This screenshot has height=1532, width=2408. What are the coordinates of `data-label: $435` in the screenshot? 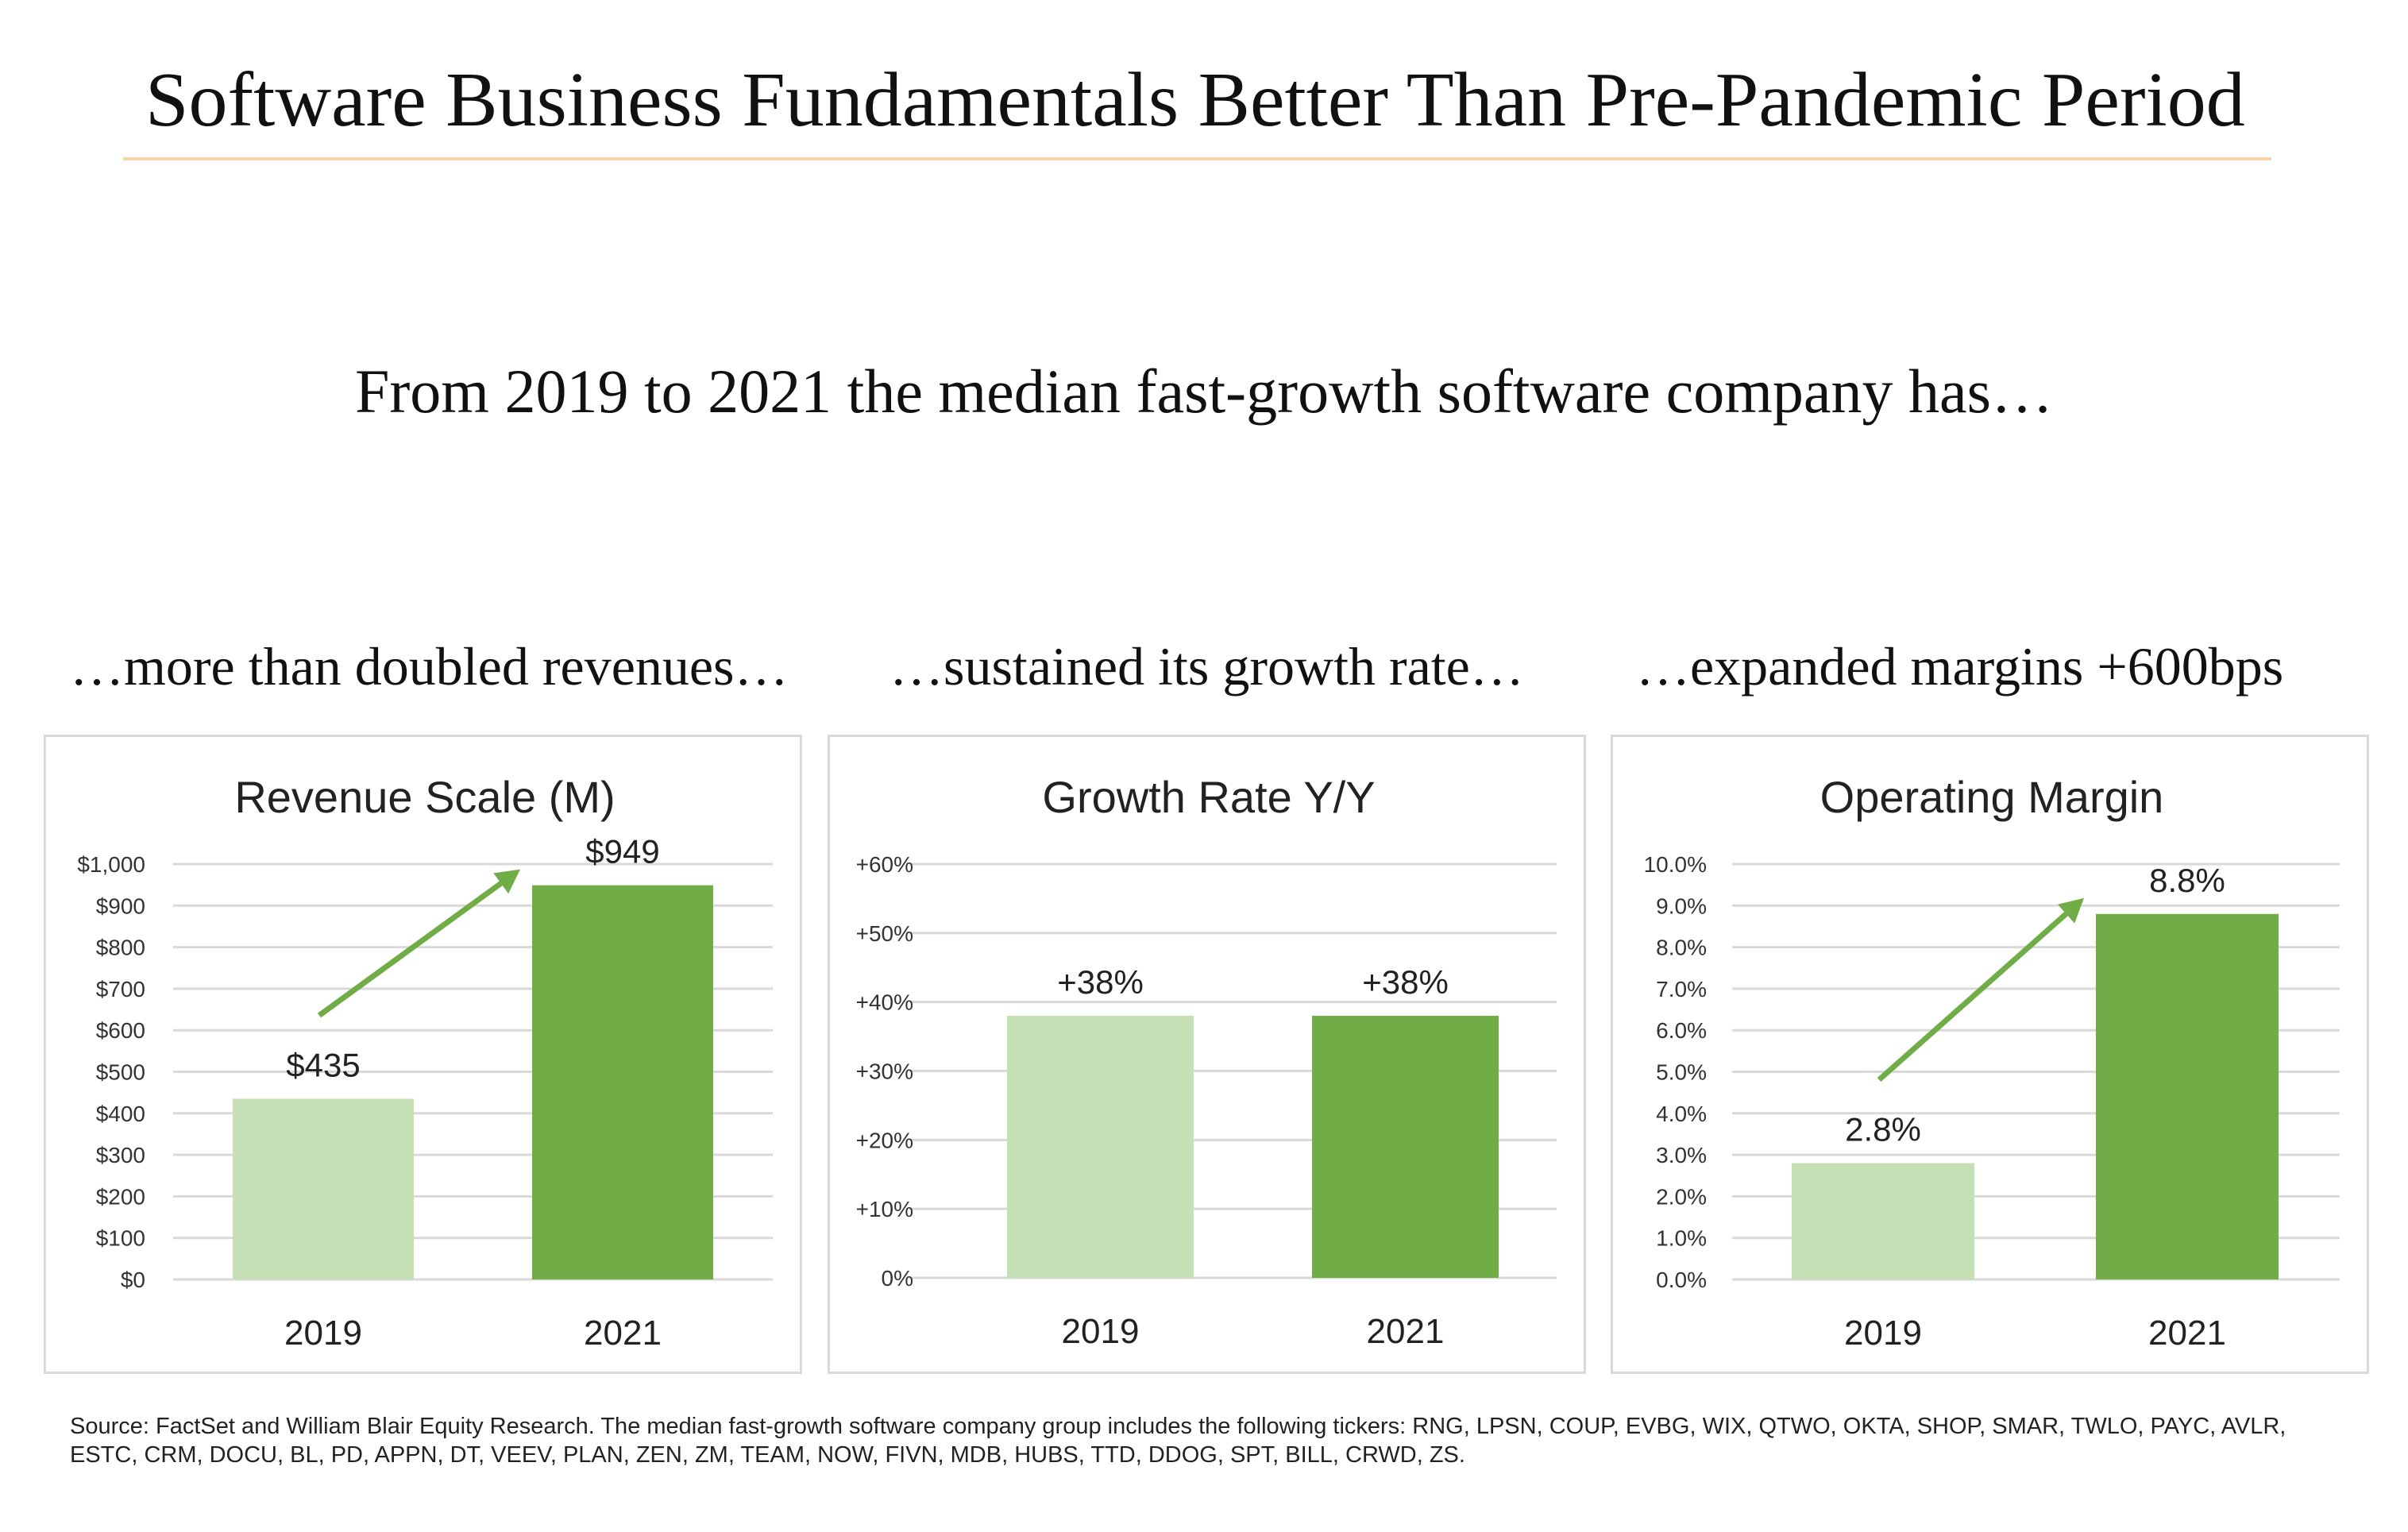 It's located at (323, 1064).